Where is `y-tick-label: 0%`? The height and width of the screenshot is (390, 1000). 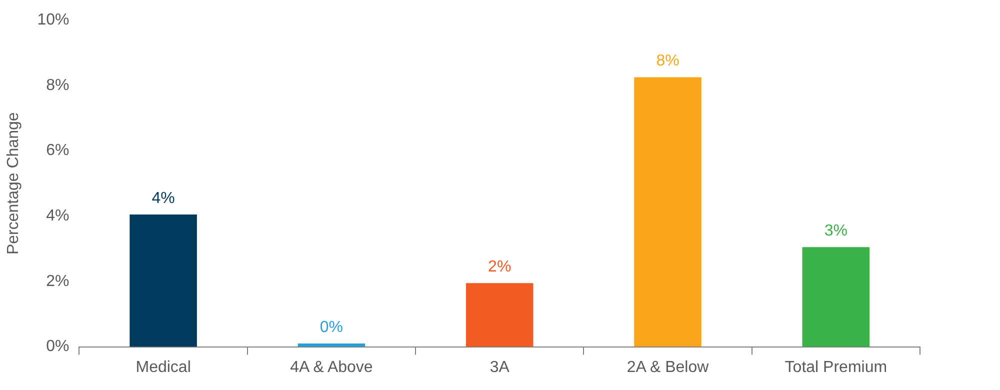 y-tick-label: 0% is located at coordinates (58, 347).